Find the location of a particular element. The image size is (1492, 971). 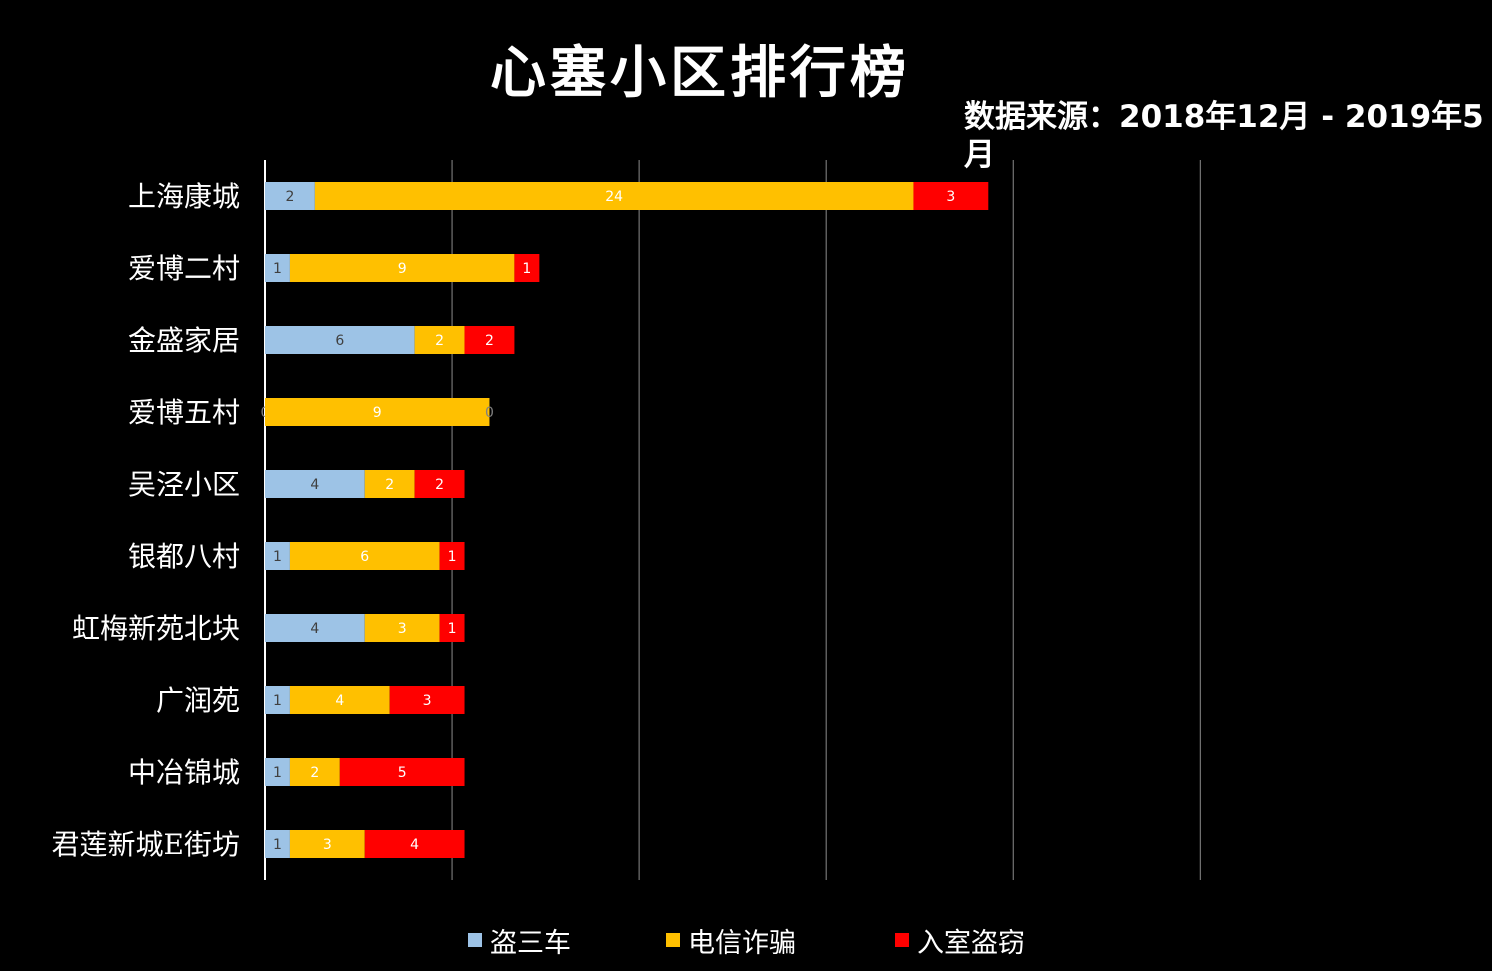

category-label: 虹梅新苑北块 is located at coordinates (156, 628).